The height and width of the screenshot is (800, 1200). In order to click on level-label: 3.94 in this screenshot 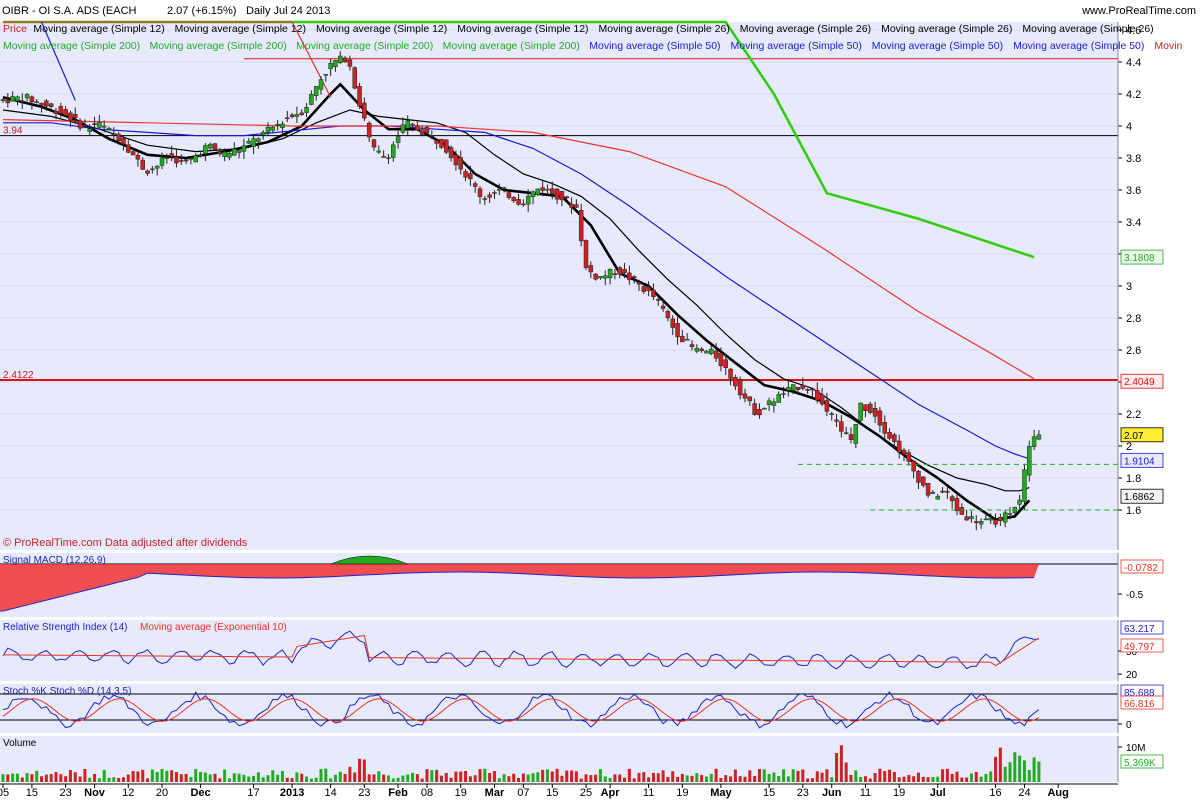, I will do `click(13, 131)`.